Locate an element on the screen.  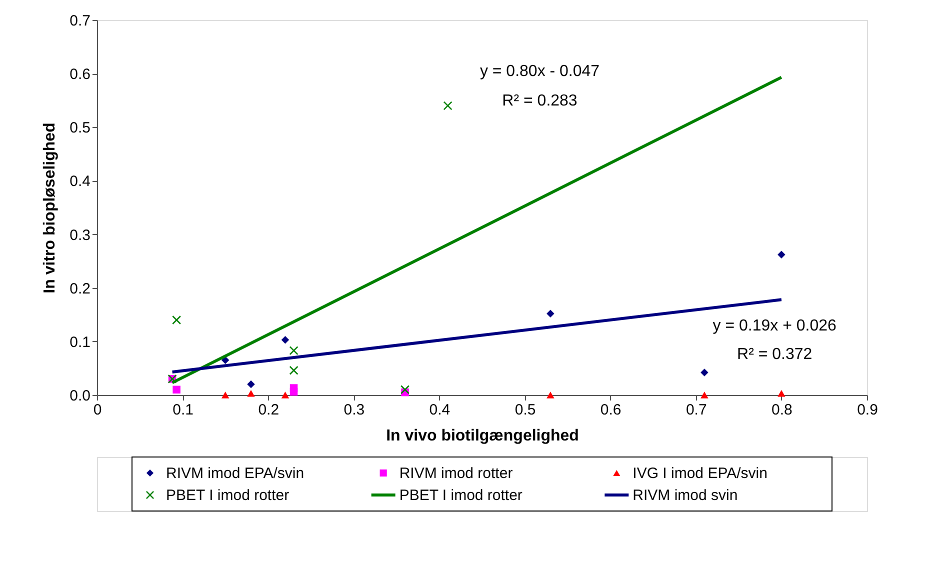
y-tick-label: 0.1 is located at coordinates (80, 342).